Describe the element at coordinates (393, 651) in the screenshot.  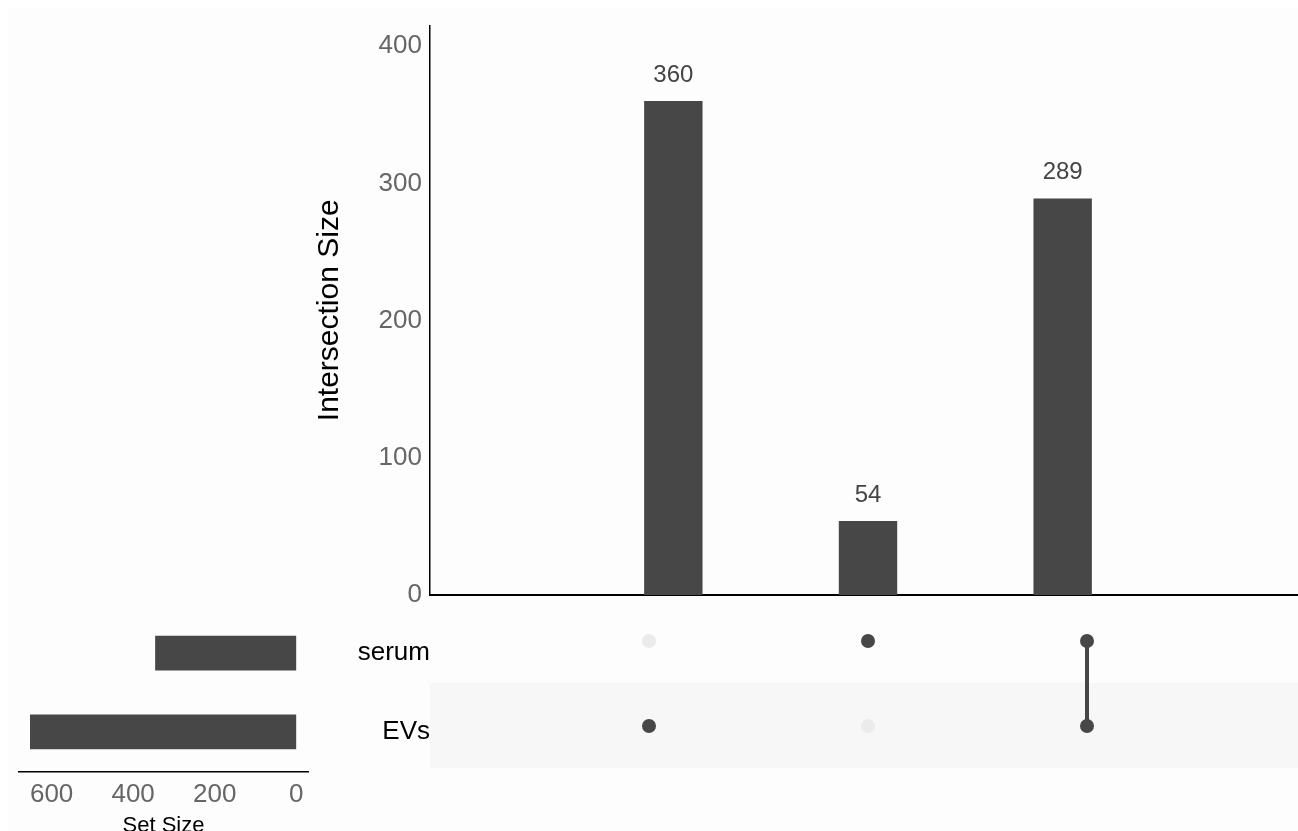
I see `y-tick-label: serum` at that location.